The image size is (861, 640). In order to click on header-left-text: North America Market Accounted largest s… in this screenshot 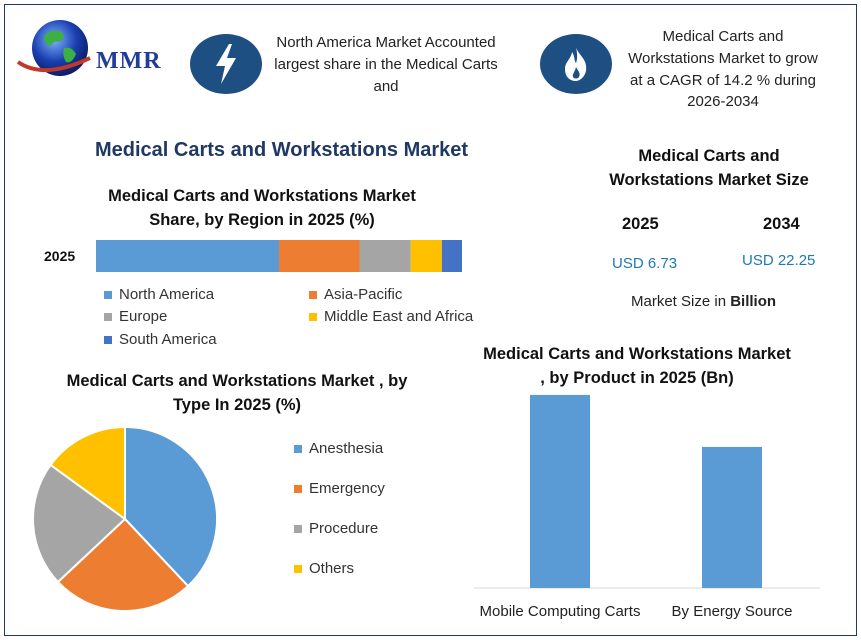, I will do `click(386, 64)`.